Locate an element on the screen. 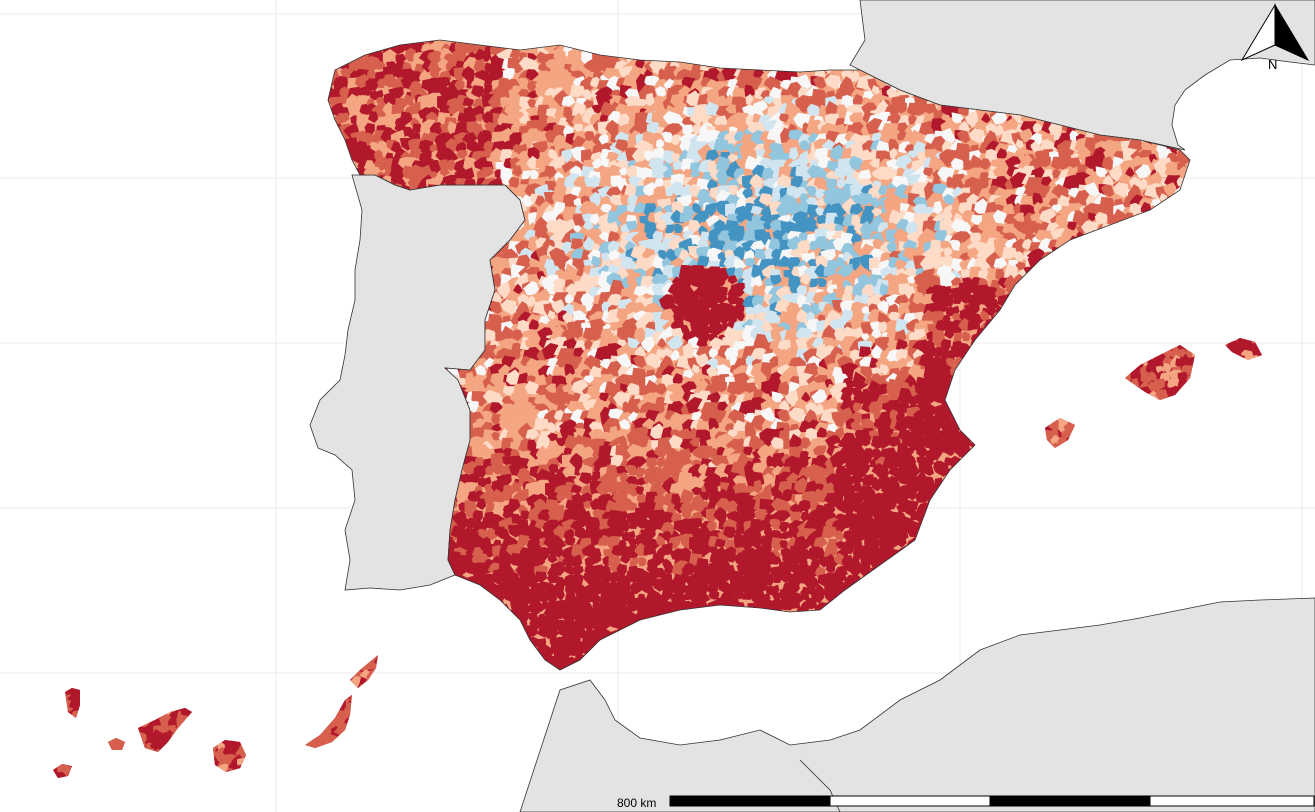 The height and width of the screenshot is (812, 1315). canary-islands is located at coordinates (215, 716).